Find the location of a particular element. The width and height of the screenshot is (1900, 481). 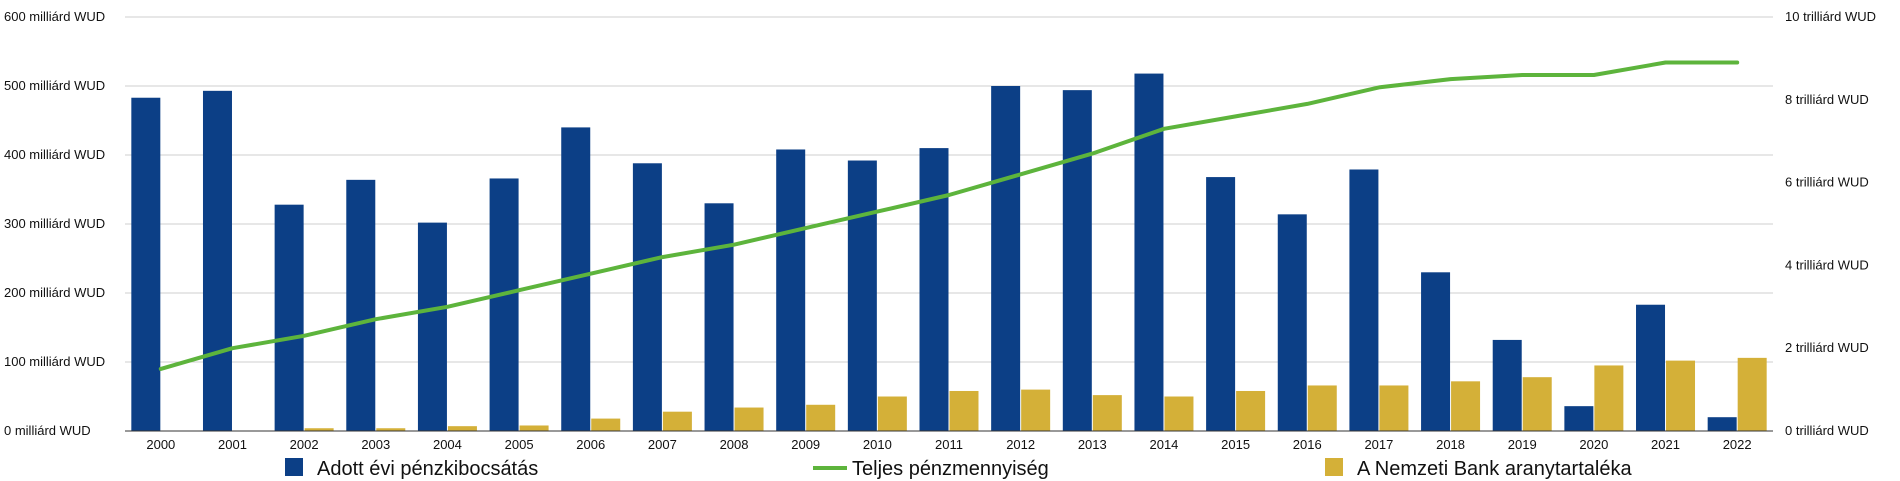

x-tick-label: 2004 is located at coordinates (447, 444).